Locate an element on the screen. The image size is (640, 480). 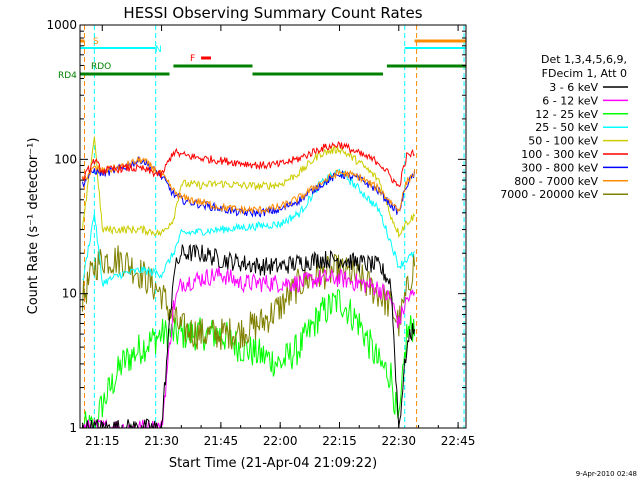
x-tick-label-5: 22:30 is located at coordinates (398, 441).